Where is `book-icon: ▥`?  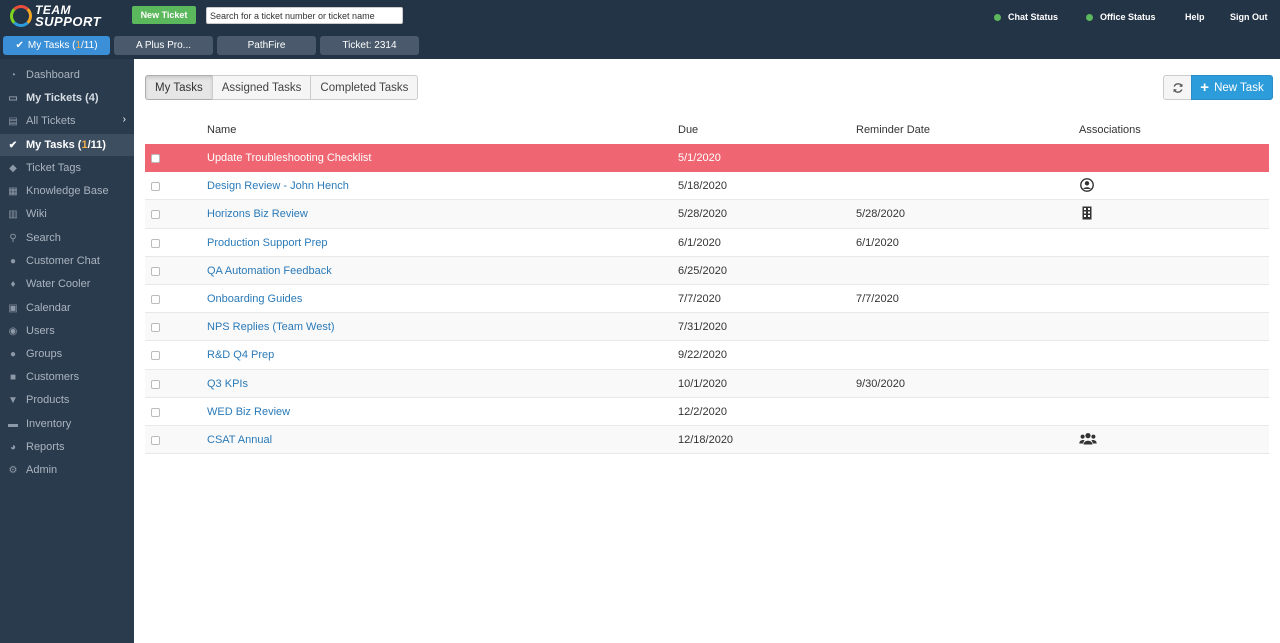
book-icon: ▥ is located at coordinates (13, 214).